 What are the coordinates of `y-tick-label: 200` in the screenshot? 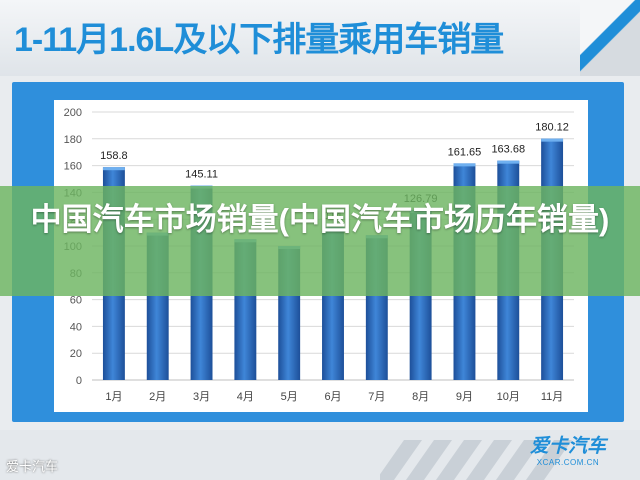 It's located at (73, 113).